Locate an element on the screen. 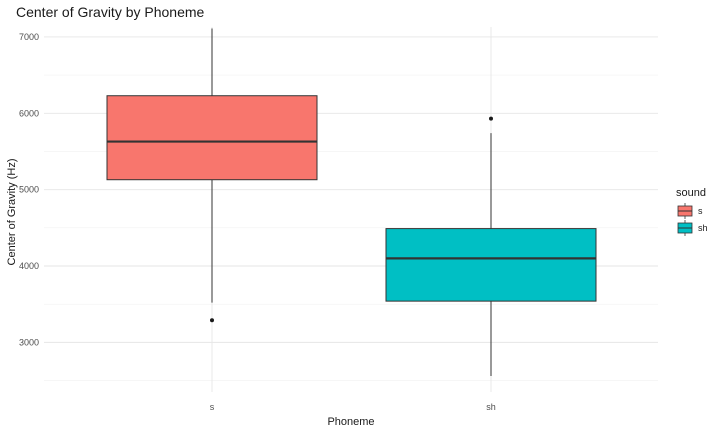  legend-label-sh: sh is located at coordinates (703, 228).